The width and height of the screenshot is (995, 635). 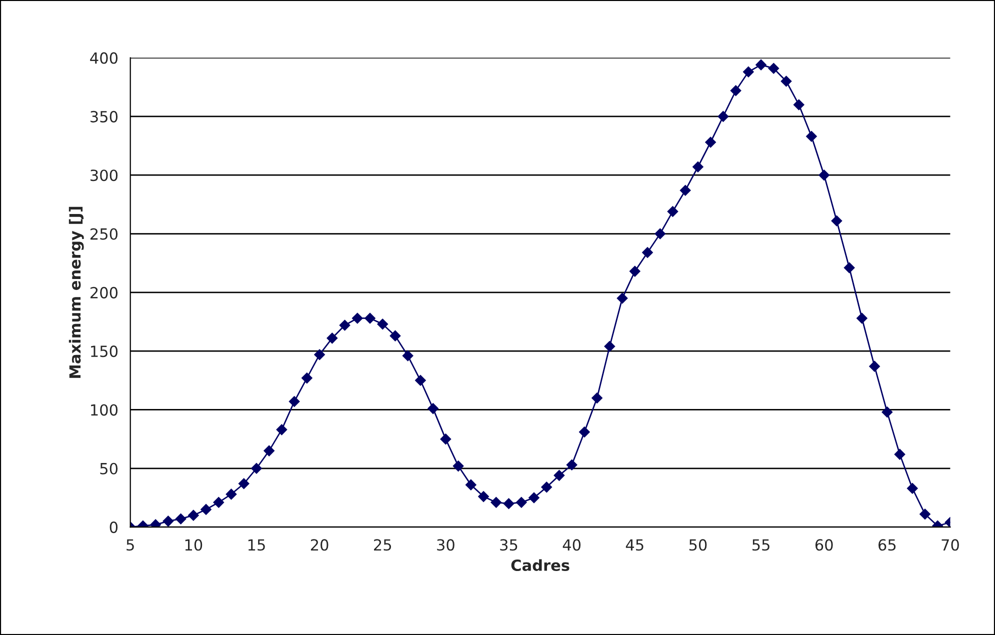 What do you see at coordinates (104, 58) in the screenshot?
I see `y-tick-label: 400` at bounding box center [104, 58].